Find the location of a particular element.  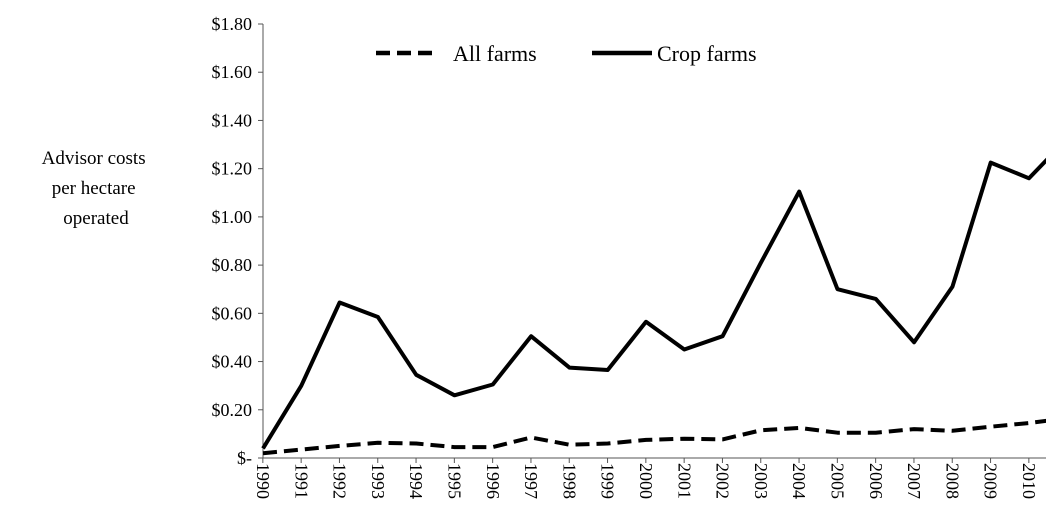

x-tick-label: 2010 is located at coordinates (1029, 481).